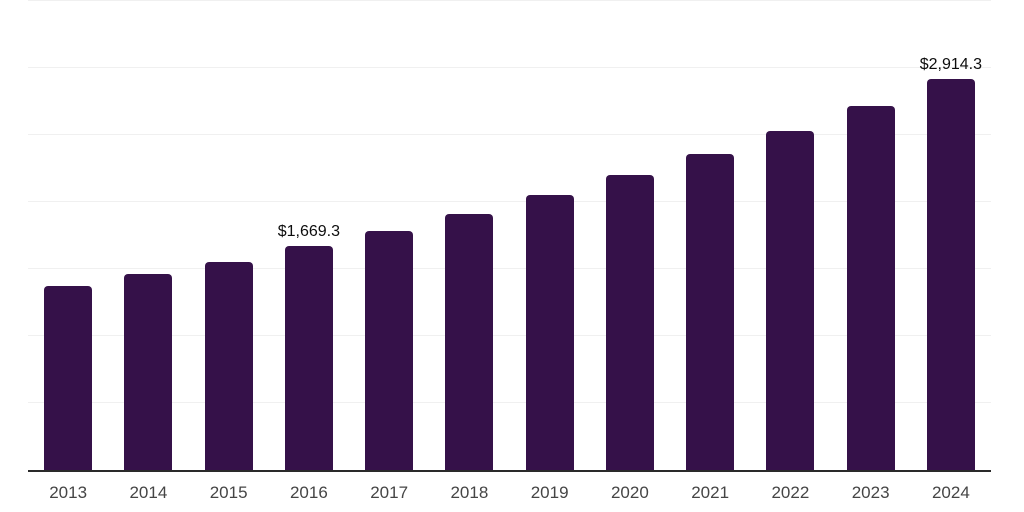 This screenshot has width=1024, height=512. Describe the element at coordinates (68, 378) in the screenshot. I see `bar-2013` at that location.